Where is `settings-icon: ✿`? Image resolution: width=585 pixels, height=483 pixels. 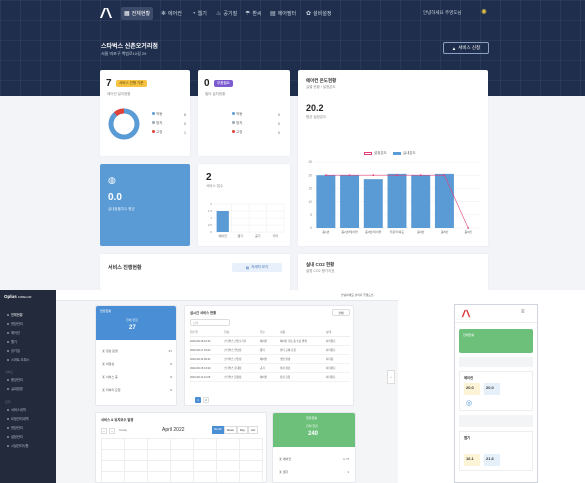
settings-icon: ✿ is located at coordinates (309, 14).